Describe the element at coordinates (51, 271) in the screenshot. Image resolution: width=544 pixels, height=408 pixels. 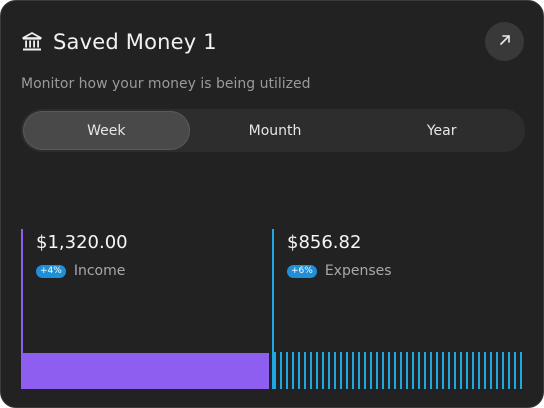
I see `income-change-badge: +4%` at that location.